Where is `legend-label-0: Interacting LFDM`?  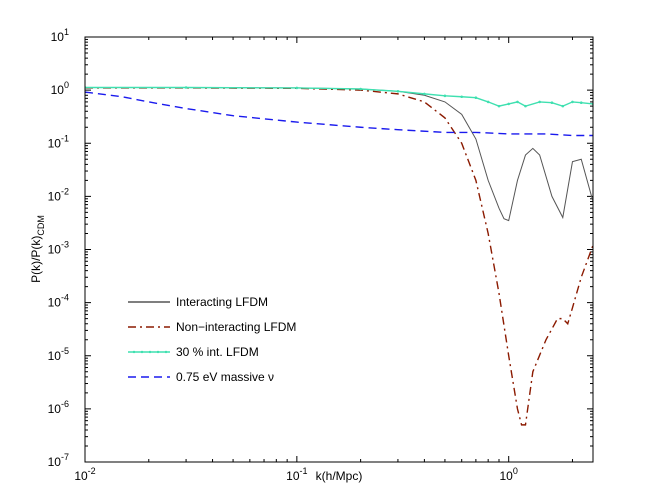 legend-label-0: Interacting LFDM is located at coordinates (222, 302).